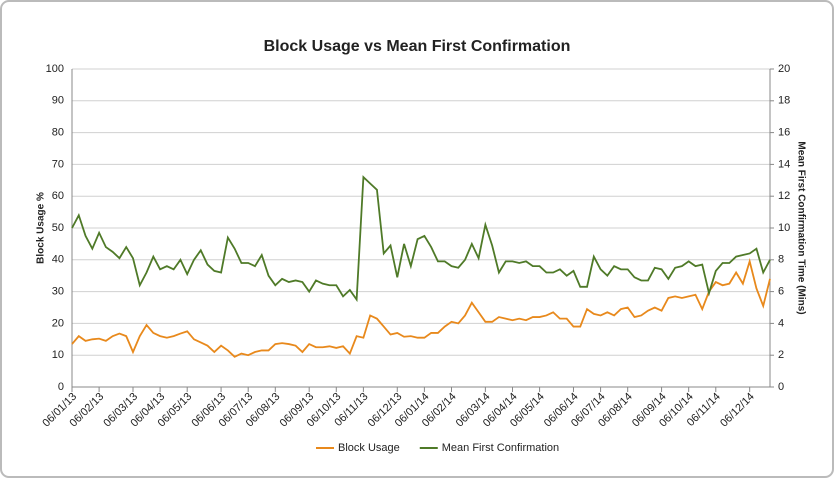  I want to click on y-tick-label: 70, so click(58, 164).